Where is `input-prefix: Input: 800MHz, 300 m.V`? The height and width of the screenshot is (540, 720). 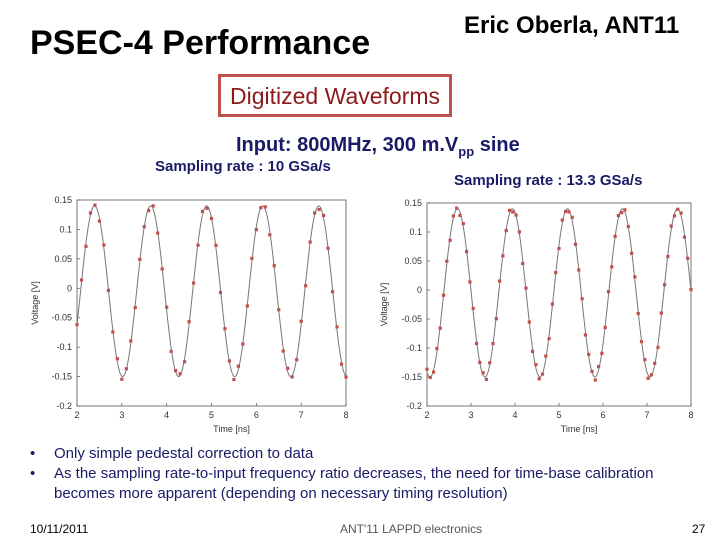
input-prefix: Input: 800MHz, 300 m.V is located at coordinates (347, 145).